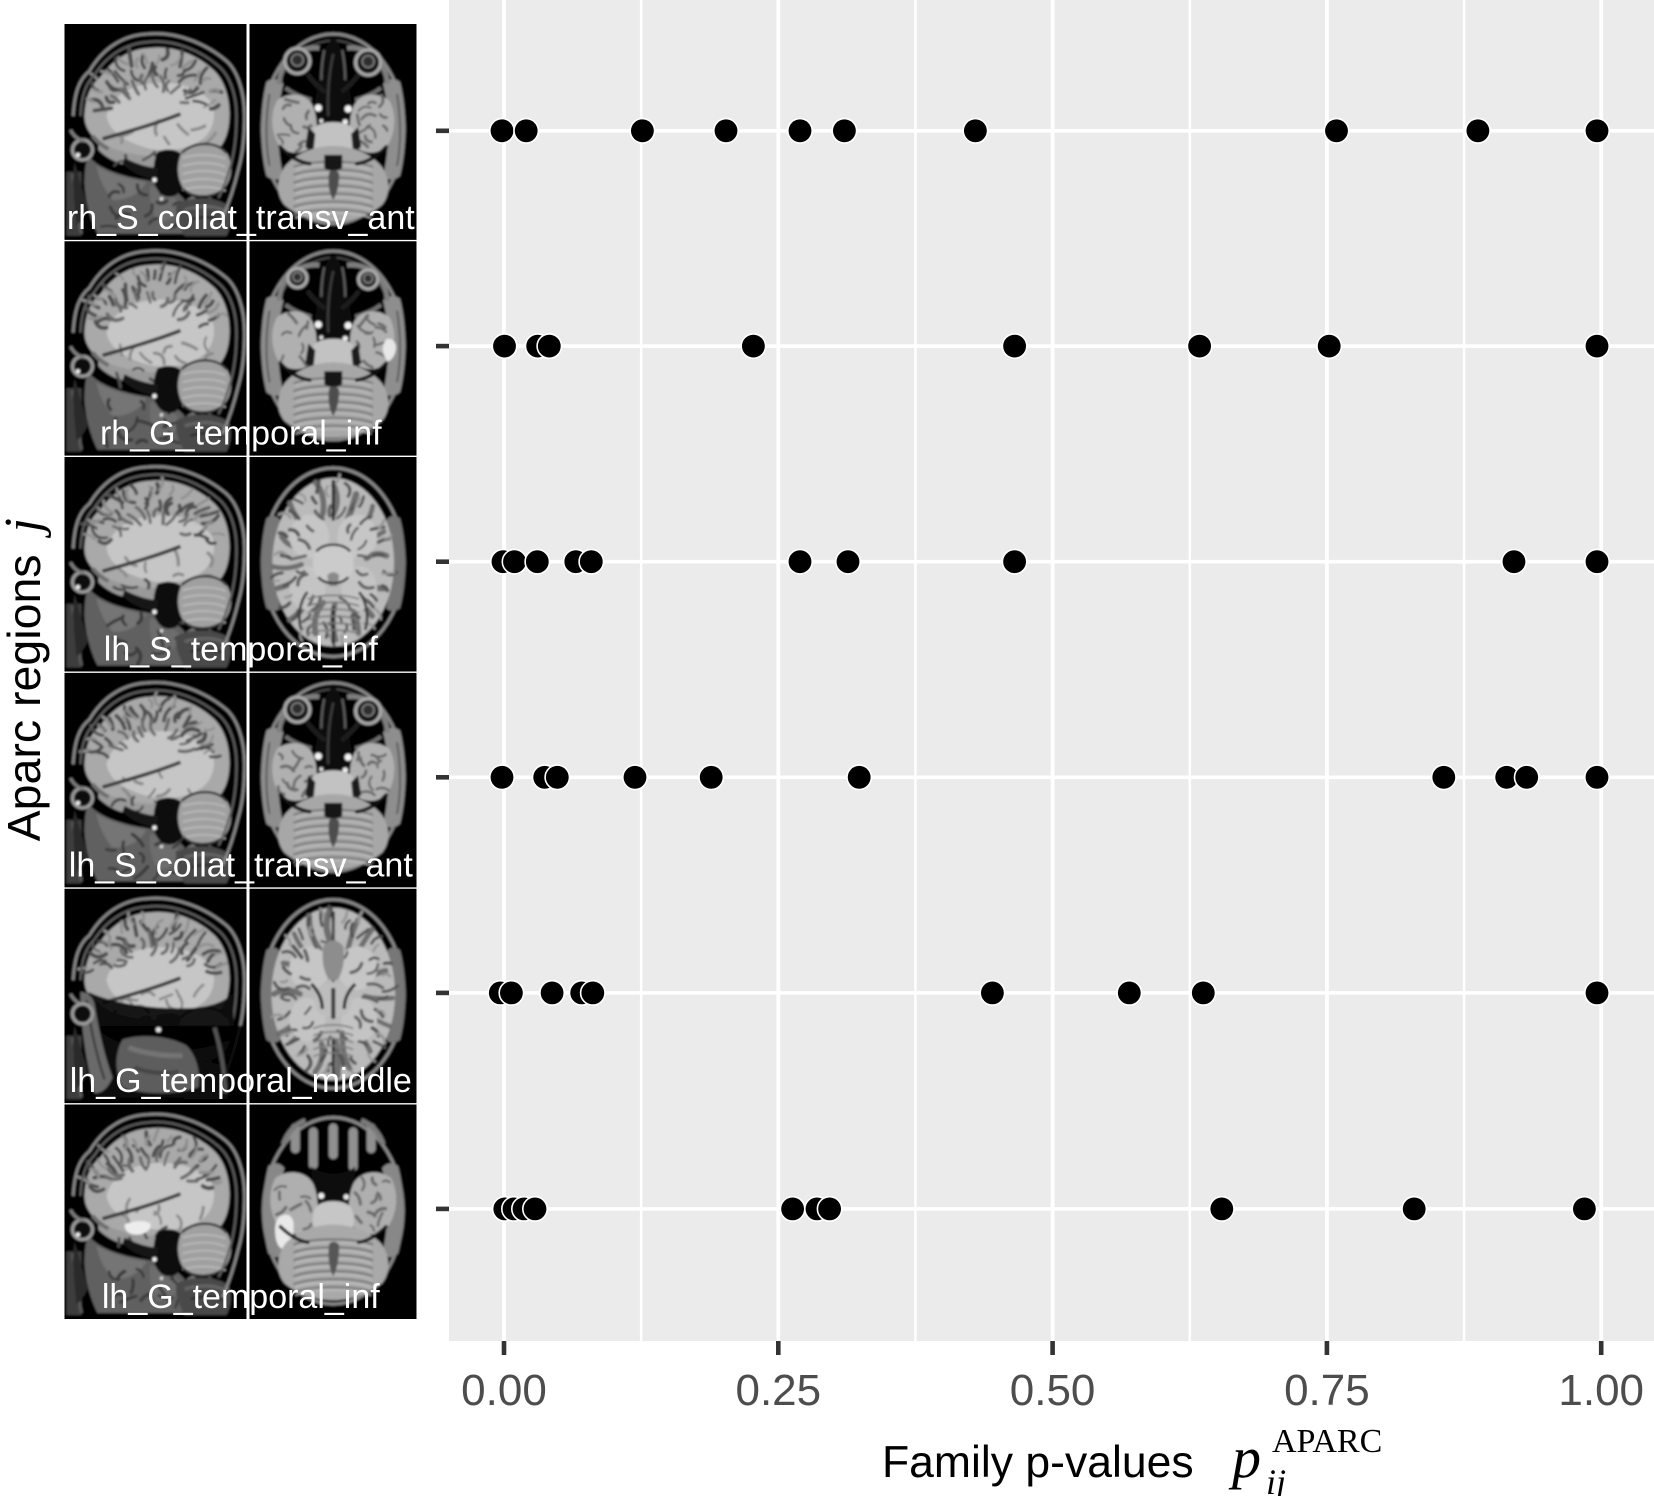 Image resolution: width=1654 pixels, height=1501 pixels. What do you see at coordinates (1327, 1441) in the screenshot?
I see `svg-text: APARC` at bounding box center [1327, 1441].